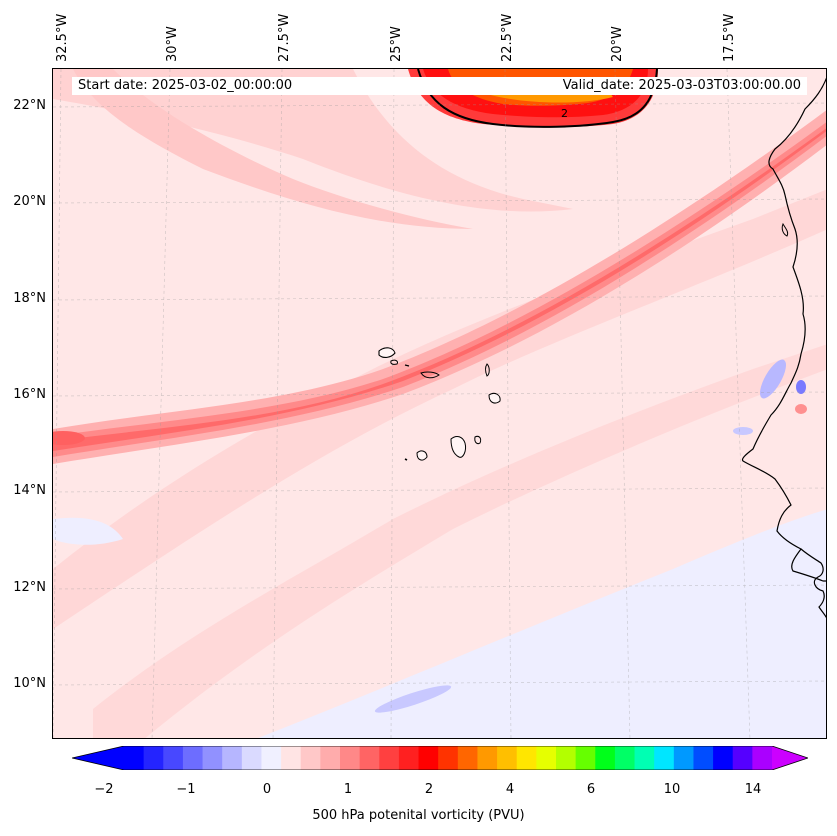  Describe the element at coordinates (785, 229) in the screenshot. I see `coastal-island` at that location.